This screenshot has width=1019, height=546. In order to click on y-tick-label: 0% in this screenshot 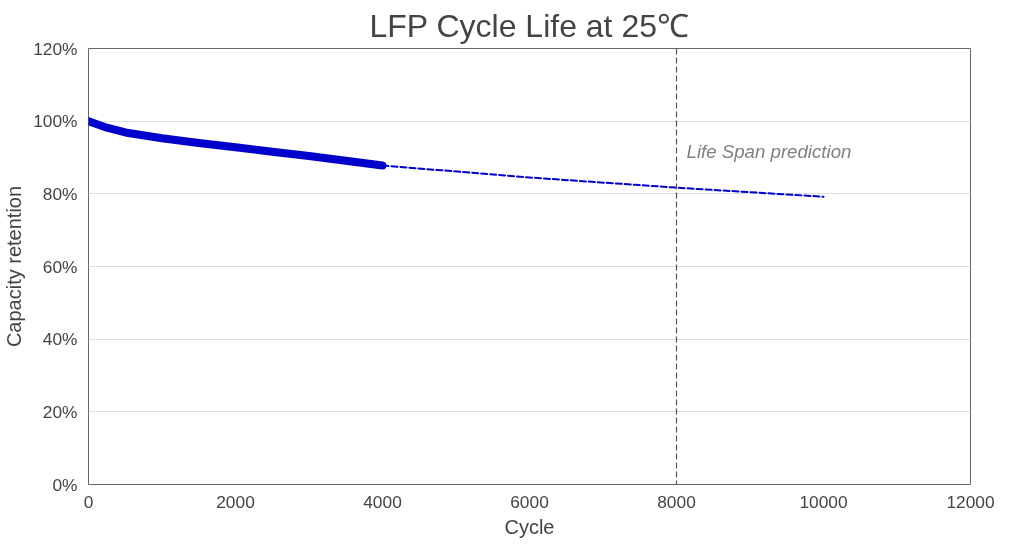, I will do `click(65, 484)`.